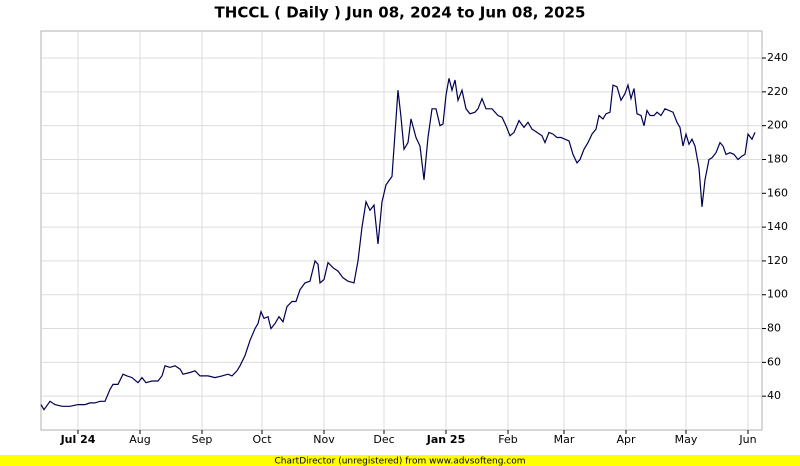 The height and width of the screenshot is (466, 800). Describe the element at coordinates (777, 192) in the screenshot. I see `y-tick-label: 160` at that location.